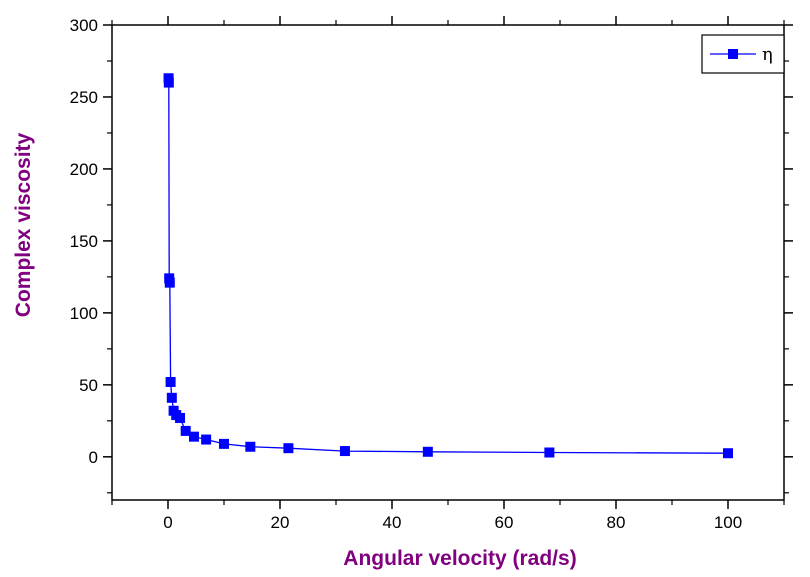 The width and height of the screenshot is (810, 577). What do you see at coordinates (84, 241) in the screenshot?
I see `y-tick-label: 150` at bounding box center [84, 241].